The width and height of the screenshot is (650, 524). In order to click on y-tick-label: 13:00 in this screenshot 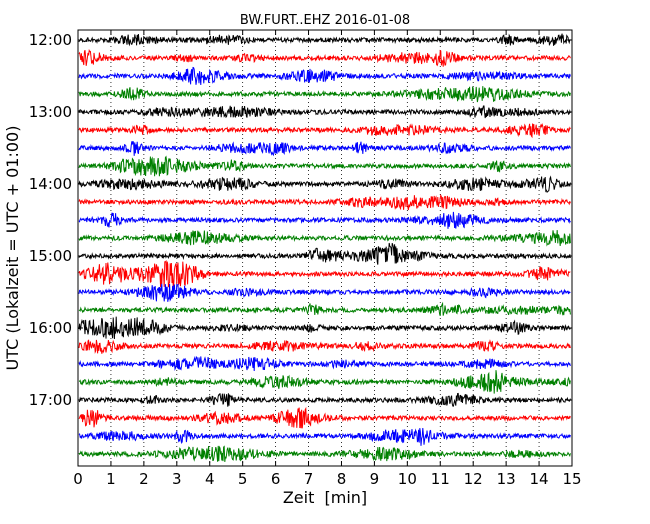, I will do `click(50, 112)`.